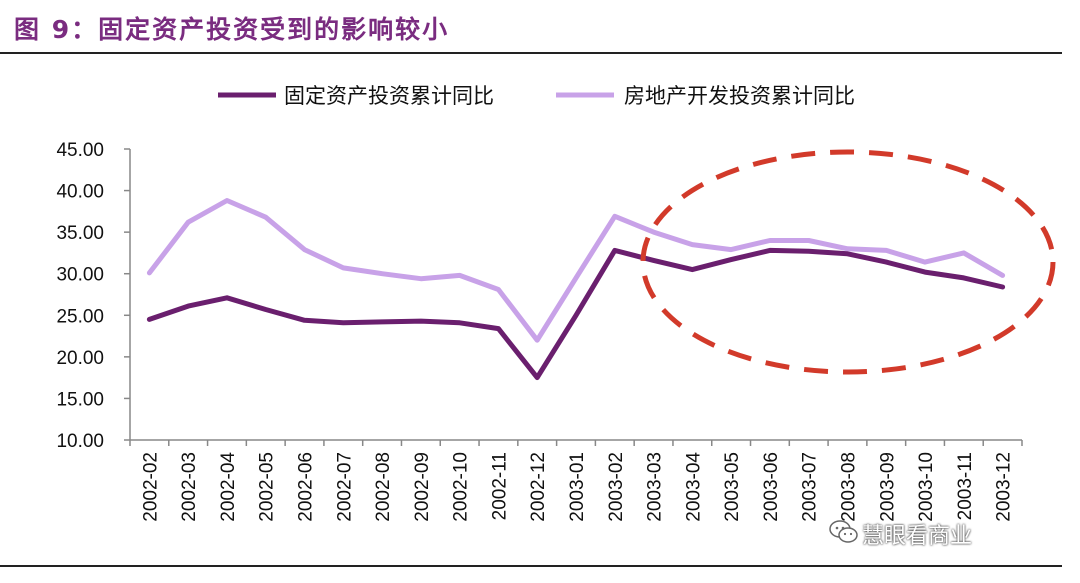 This screenshot has height=583, width=1080. I want to click on x-tick-label: 2003-12, so click(1004, 487).